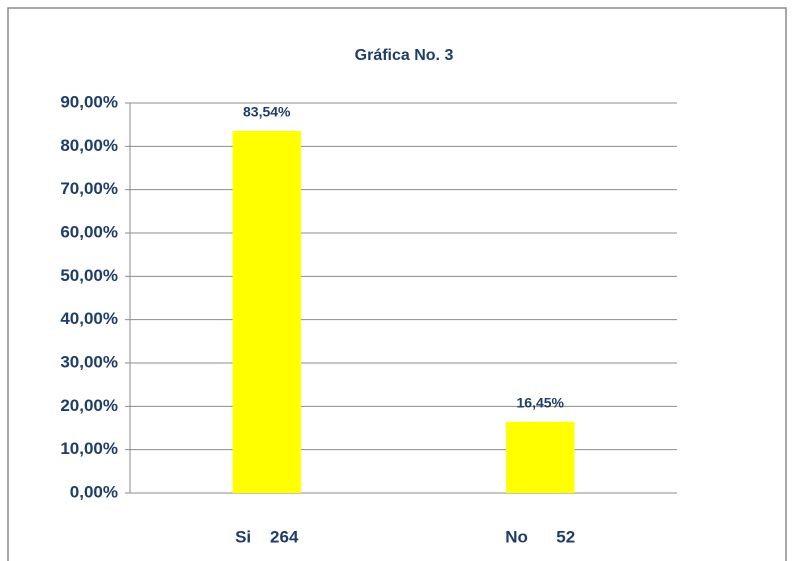 Image resolution: width=795 pixels, height=561 pixels. What do you see at coordinates (89, 448) in the screenshot?
I see `y-tick-label: 10,00%` at bounding box center [89, 448].